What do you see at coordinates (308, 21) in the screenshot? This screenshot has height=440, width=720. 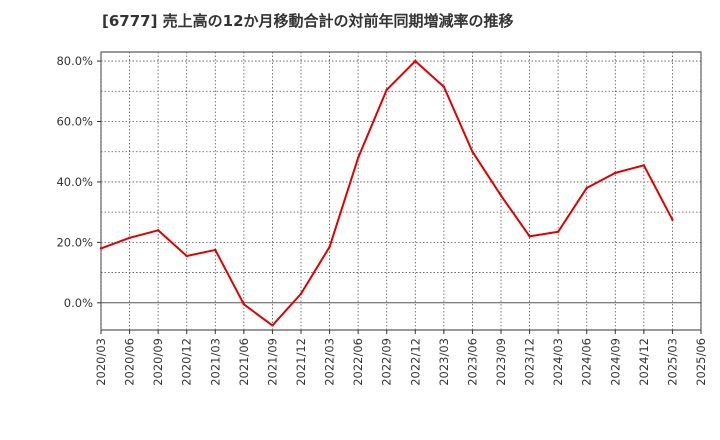 I see `chart-title: [6777] 売上高の12か月移動合計の対前年同期増減率の推移` at bounding box center [308, 21].